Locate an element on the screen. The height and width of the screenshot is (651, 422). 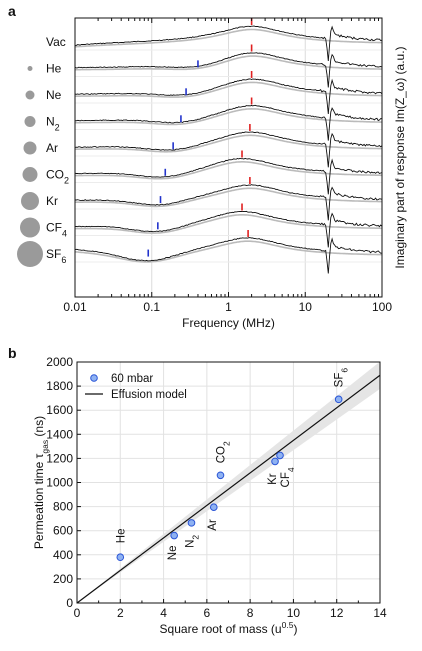
gas-size-bubble-ar is located at coordinates (30, 148).